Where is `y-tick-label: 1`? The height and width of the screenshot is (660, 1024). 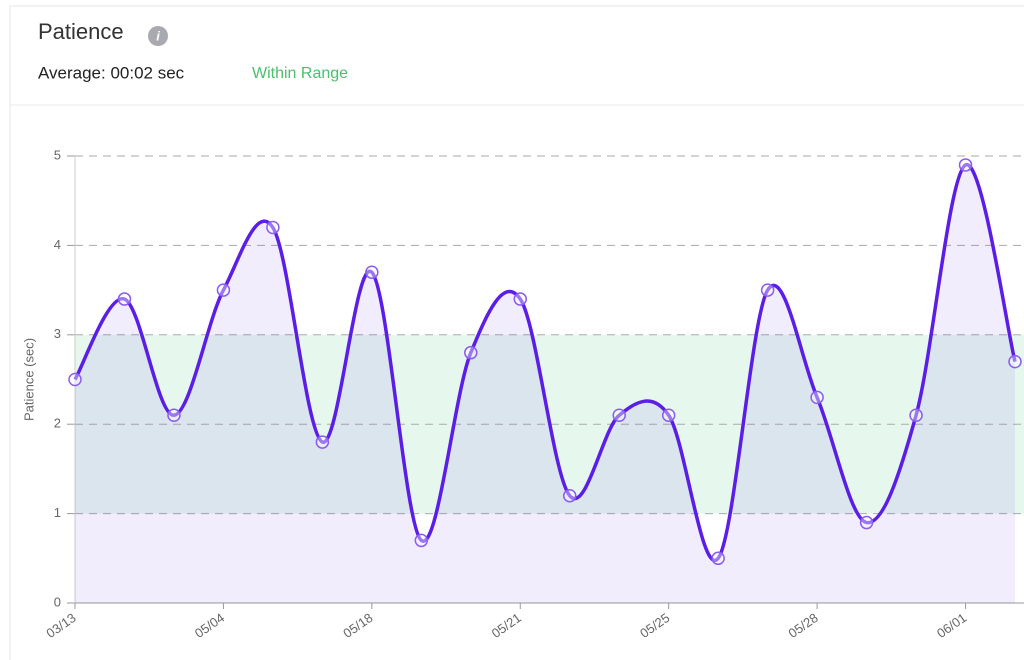 y-tick-label: 1 is located at coordinates (57, 512).